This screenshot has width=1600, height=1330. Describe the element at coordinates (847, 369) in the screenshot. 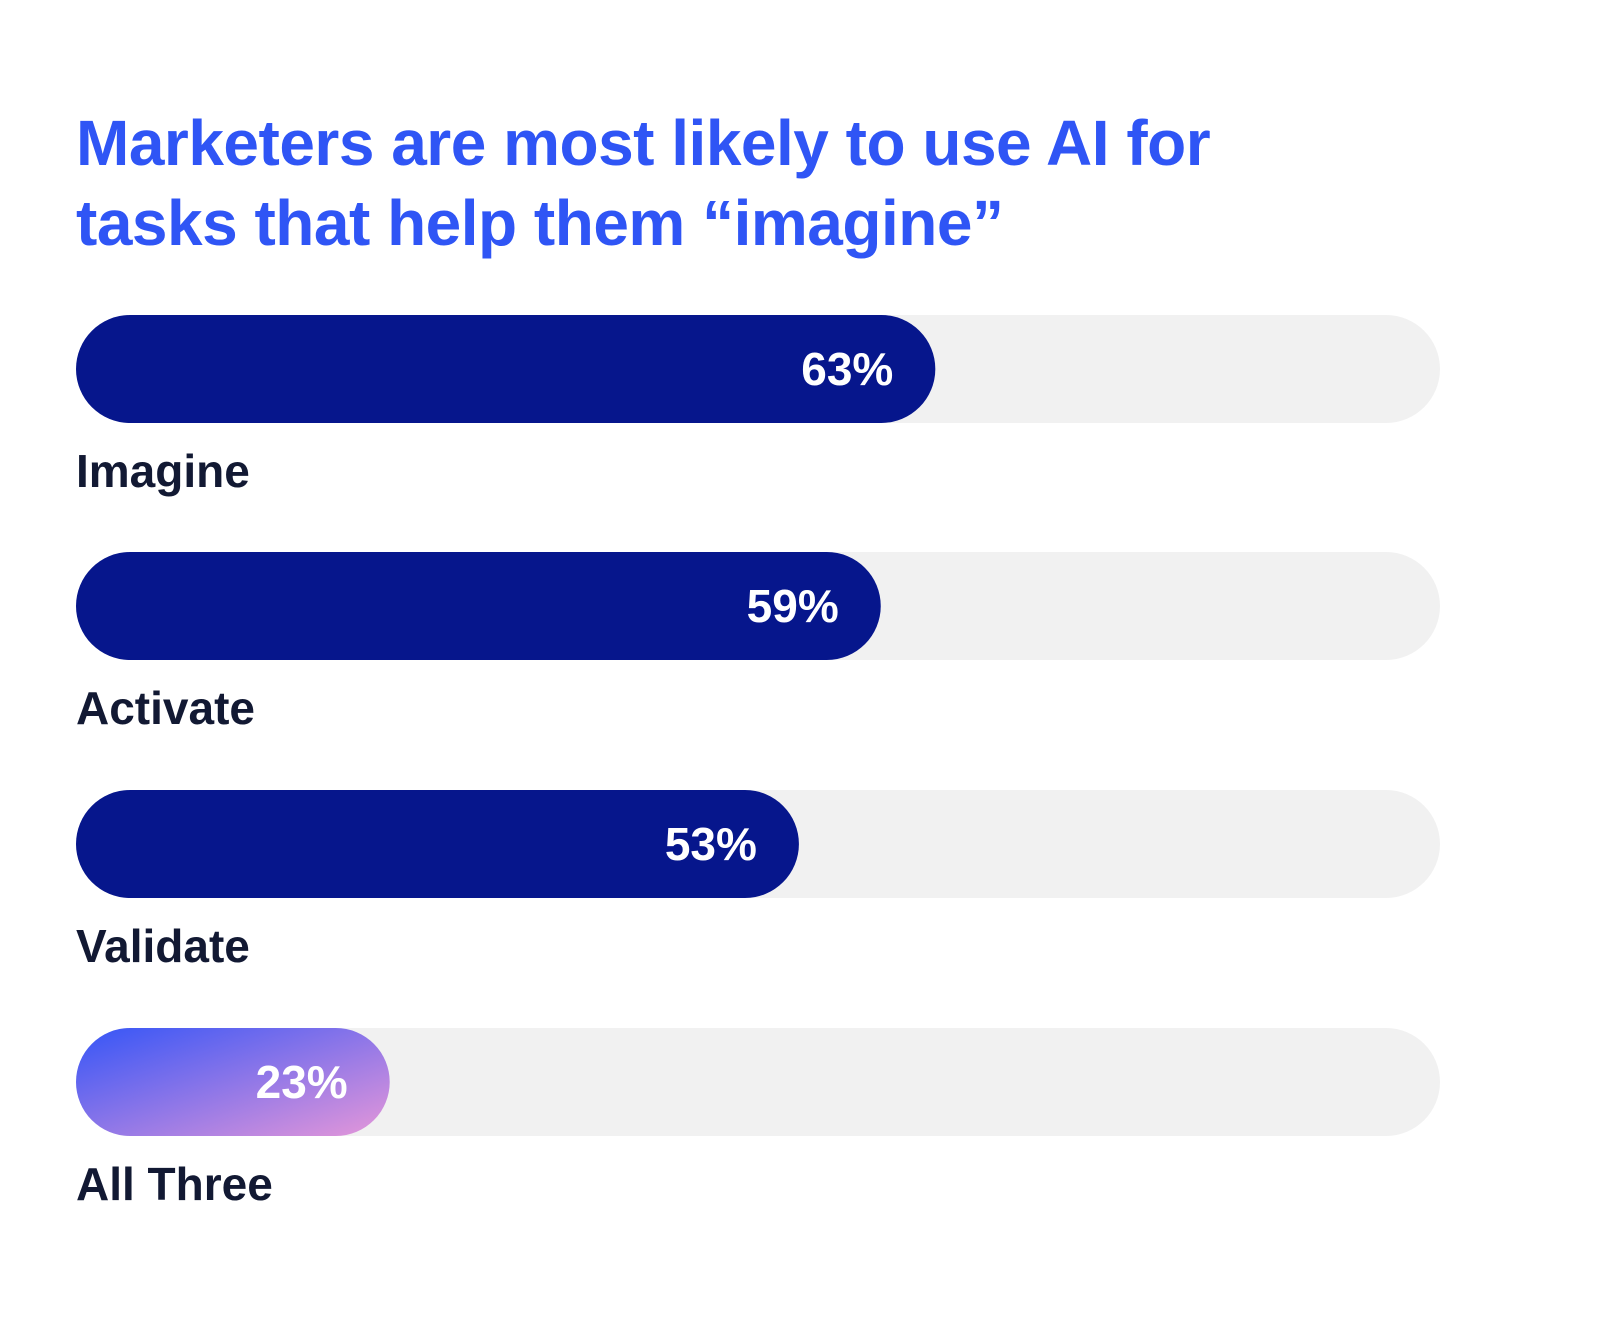

I see `value-label-imagine: 63%` at that location.